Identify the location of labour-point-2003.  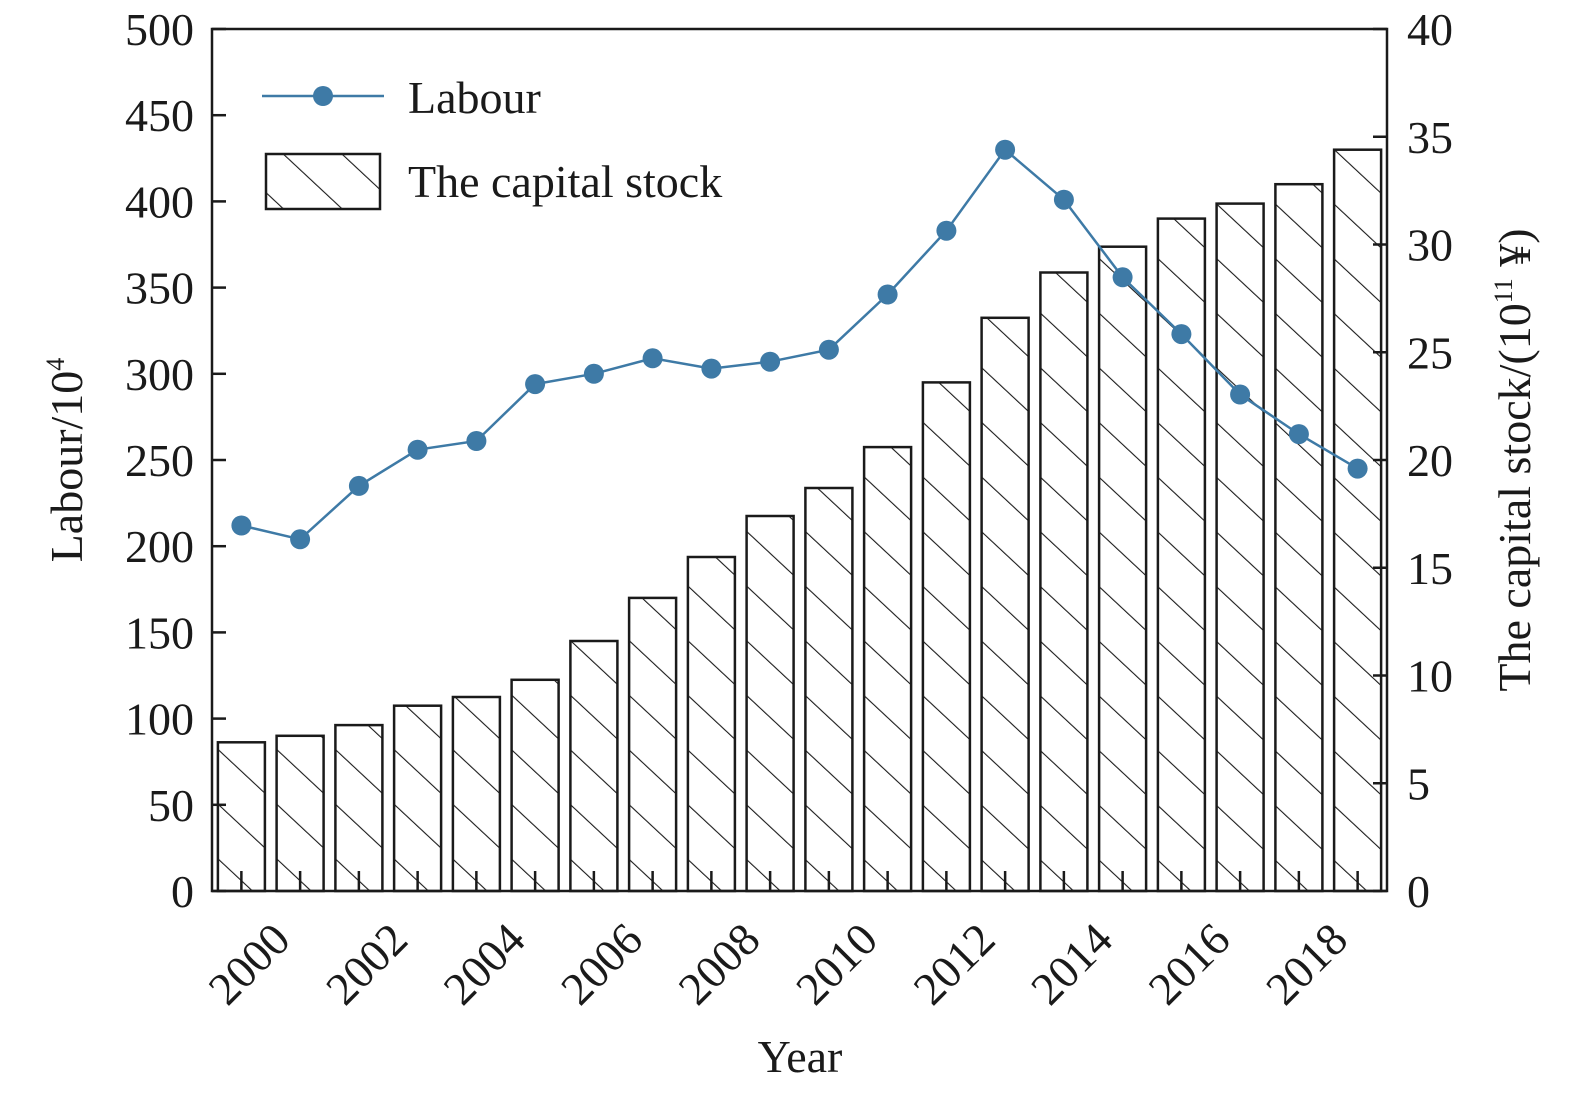
(417, 449).